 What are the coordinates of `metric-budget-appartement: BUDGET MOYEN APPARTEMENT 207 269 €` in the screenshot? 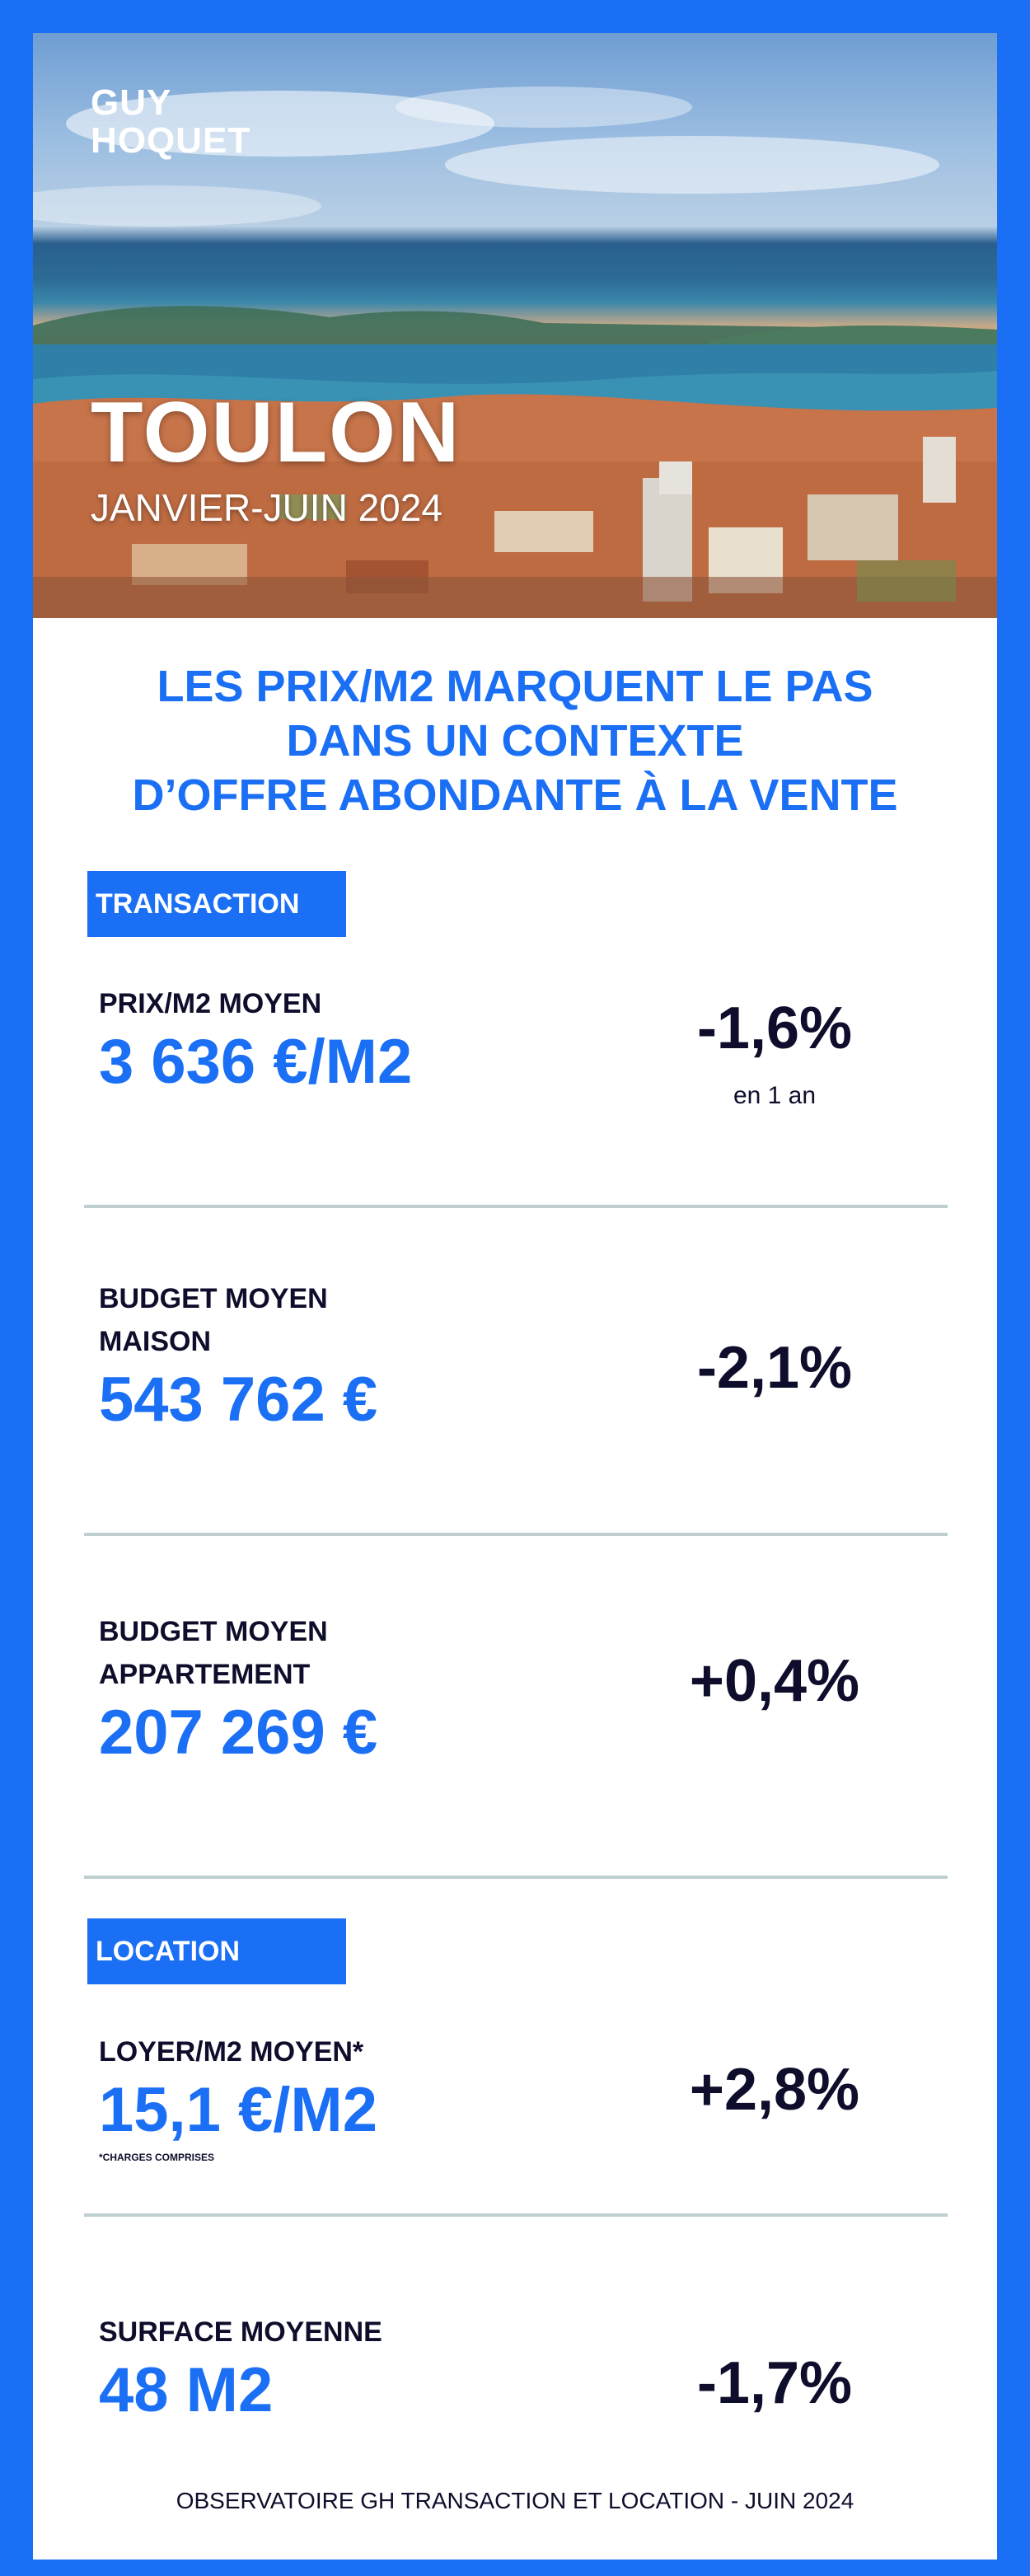 It's located at (238, 1690).